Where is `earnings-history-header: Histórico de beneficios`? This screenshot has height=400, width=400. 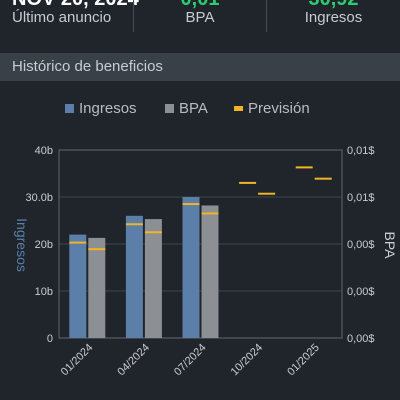
earnings-history-header: Histórico de beneficios is located at coordinates (200, 67).